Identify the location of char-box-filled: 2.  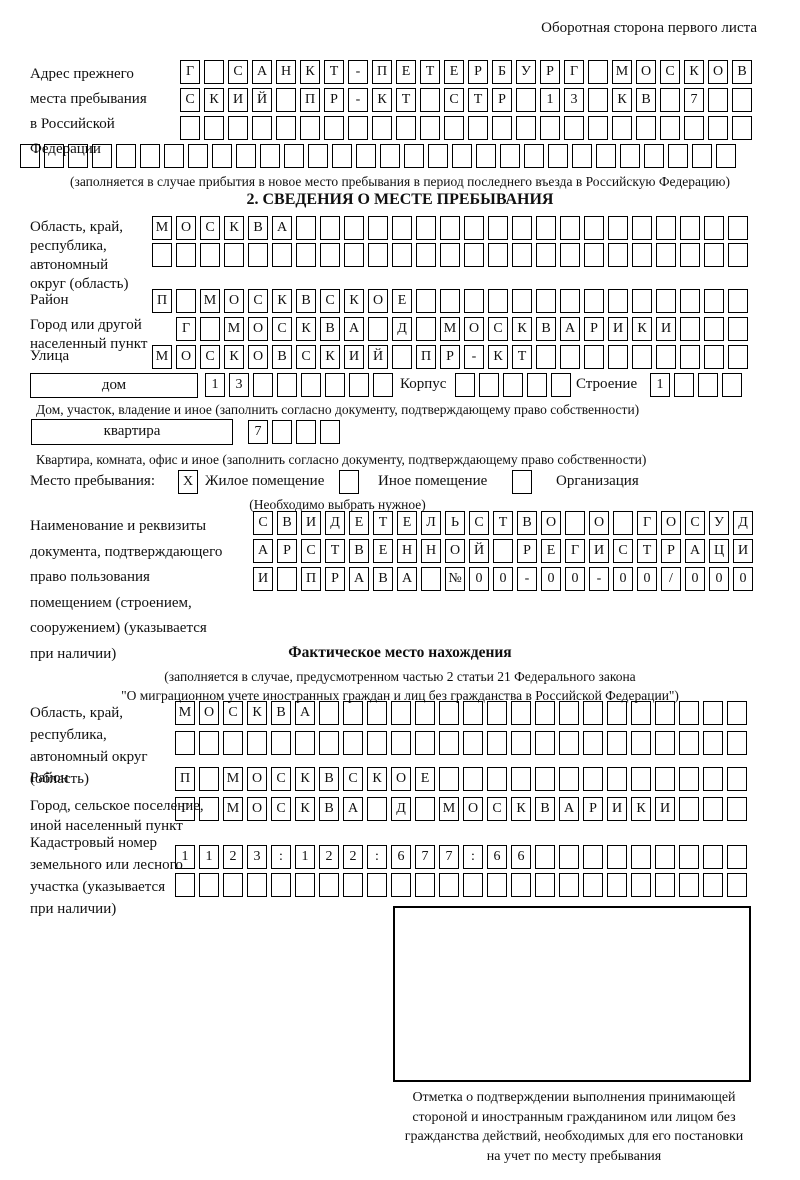
(233, 857).